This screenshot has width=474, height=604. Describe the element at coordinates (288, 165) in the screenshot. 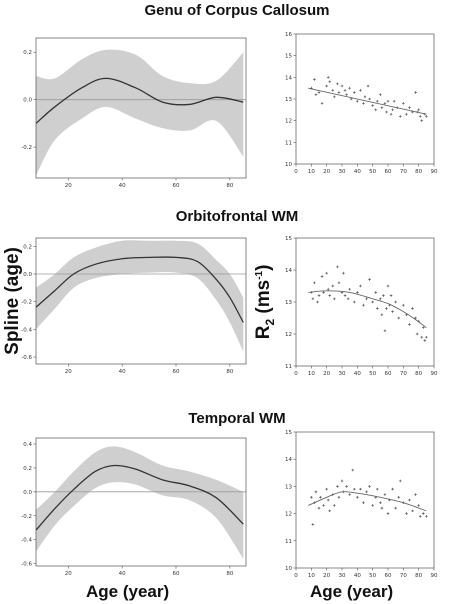

I see `y-tick-label: 10` at that location.